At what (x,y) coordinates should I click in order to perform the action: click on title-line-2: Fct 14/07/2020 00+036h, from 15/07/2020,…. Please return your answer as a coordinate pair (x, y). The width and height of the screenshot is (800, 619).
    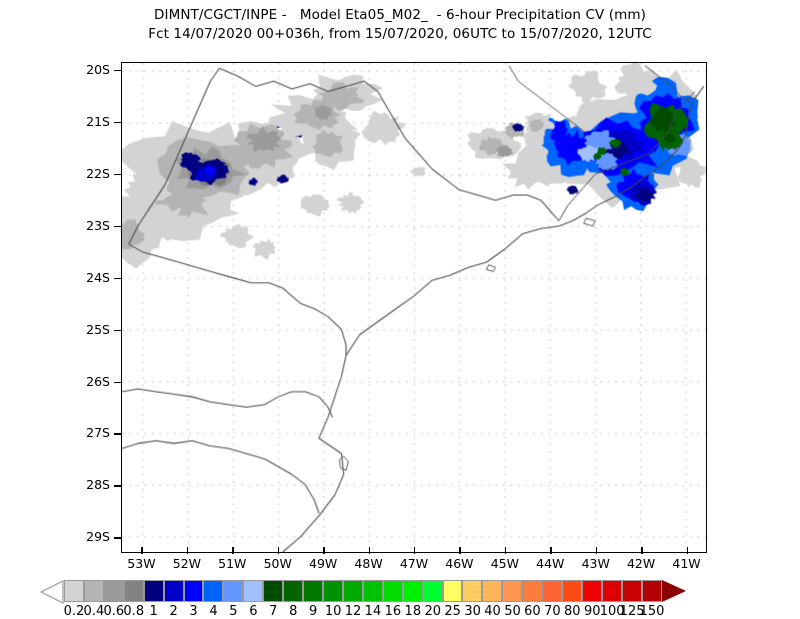
    Looking at the image, I should click on (400, 34).